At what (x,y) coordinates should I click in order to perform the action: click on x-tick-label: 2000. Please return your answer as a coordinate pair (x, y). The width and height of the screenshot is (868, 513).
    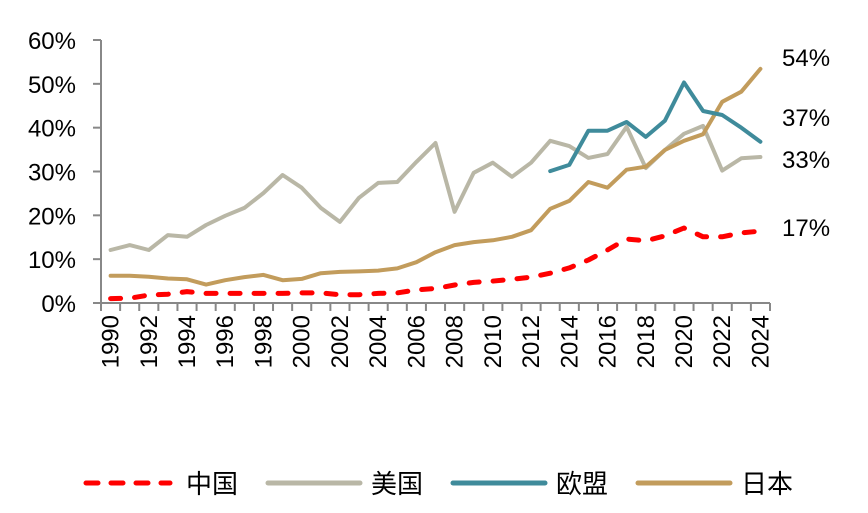
    Looking at the image, I should click on (302, 341).